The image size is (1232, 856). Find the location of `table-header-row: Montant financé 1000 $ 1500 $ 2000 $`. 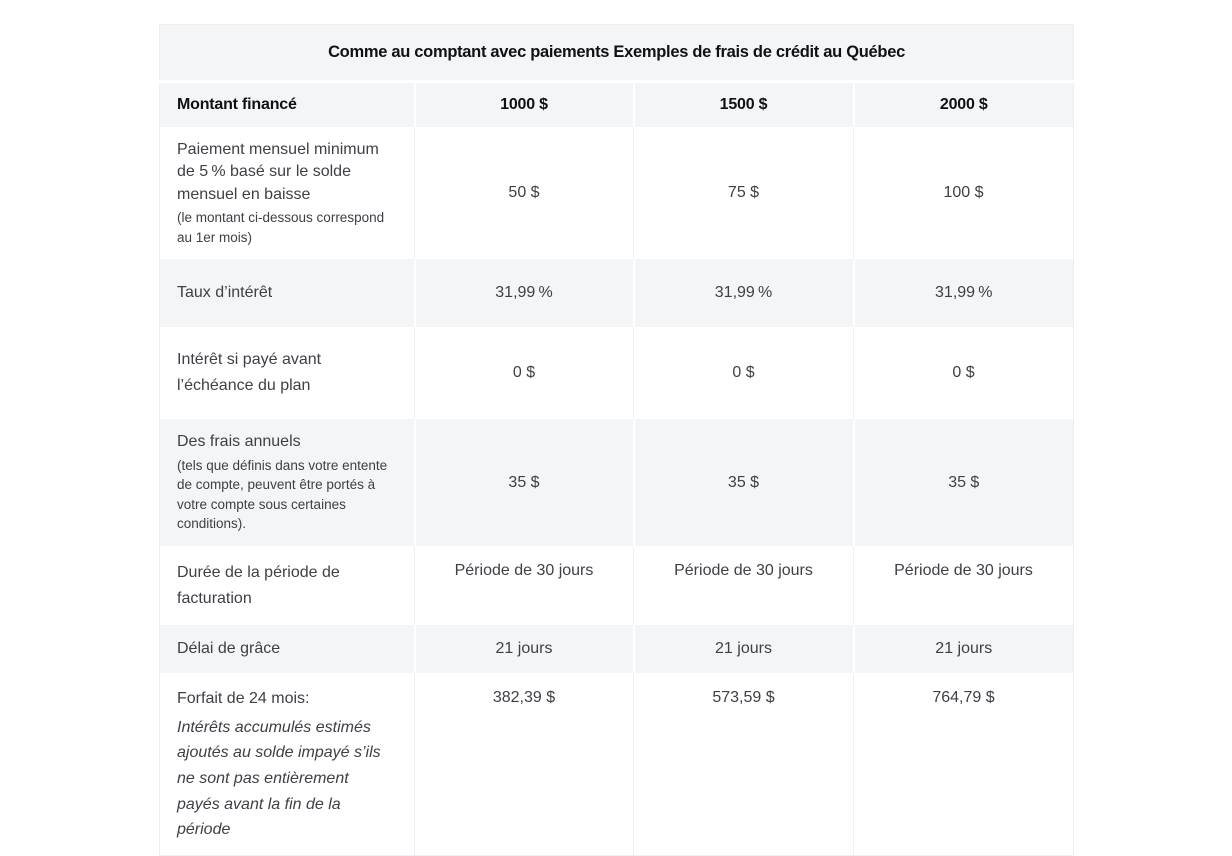

table-header-row: Montant financé 1000 $ 1500 $ 2000 $ is located at coordinates (616, 104).